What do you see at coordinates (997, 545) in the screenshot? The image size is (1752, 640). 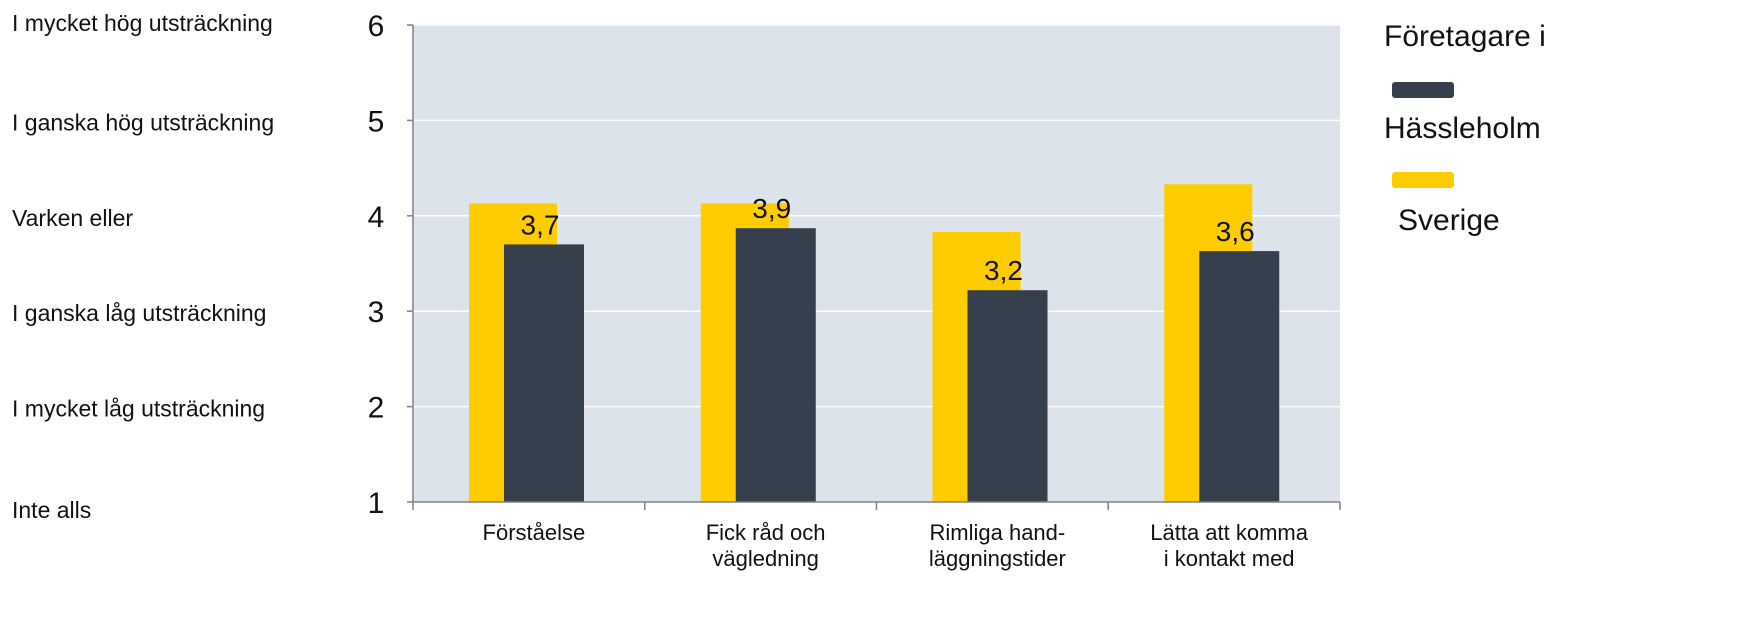 I see `x-tick-label: Rimliga hand-läggningstider` at bounding box center [997, 545].